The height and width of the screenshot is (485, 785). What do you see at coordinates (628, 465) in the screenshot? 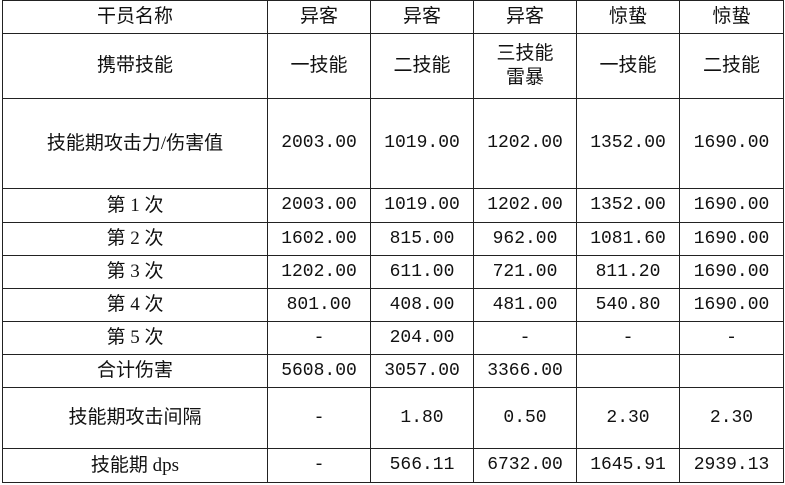
I see `value-cell: 1645.91` at bounding box center [628, 465].